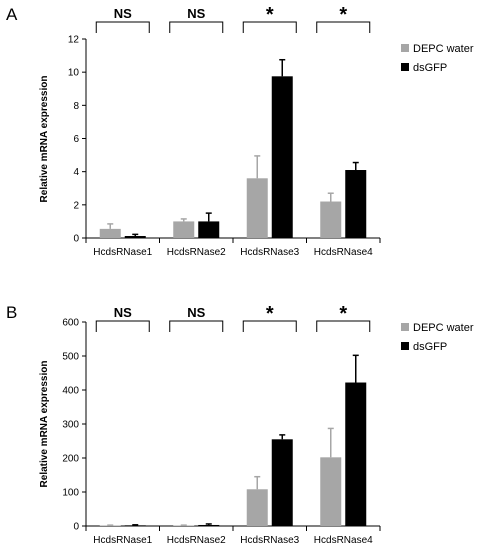 Image resolution: width=479 pixels, height=550 pixels. What do you see at coordinates (74, 73) in the screenshot?
I see `y-tick-label: 10` at bounding box center [74, 73].